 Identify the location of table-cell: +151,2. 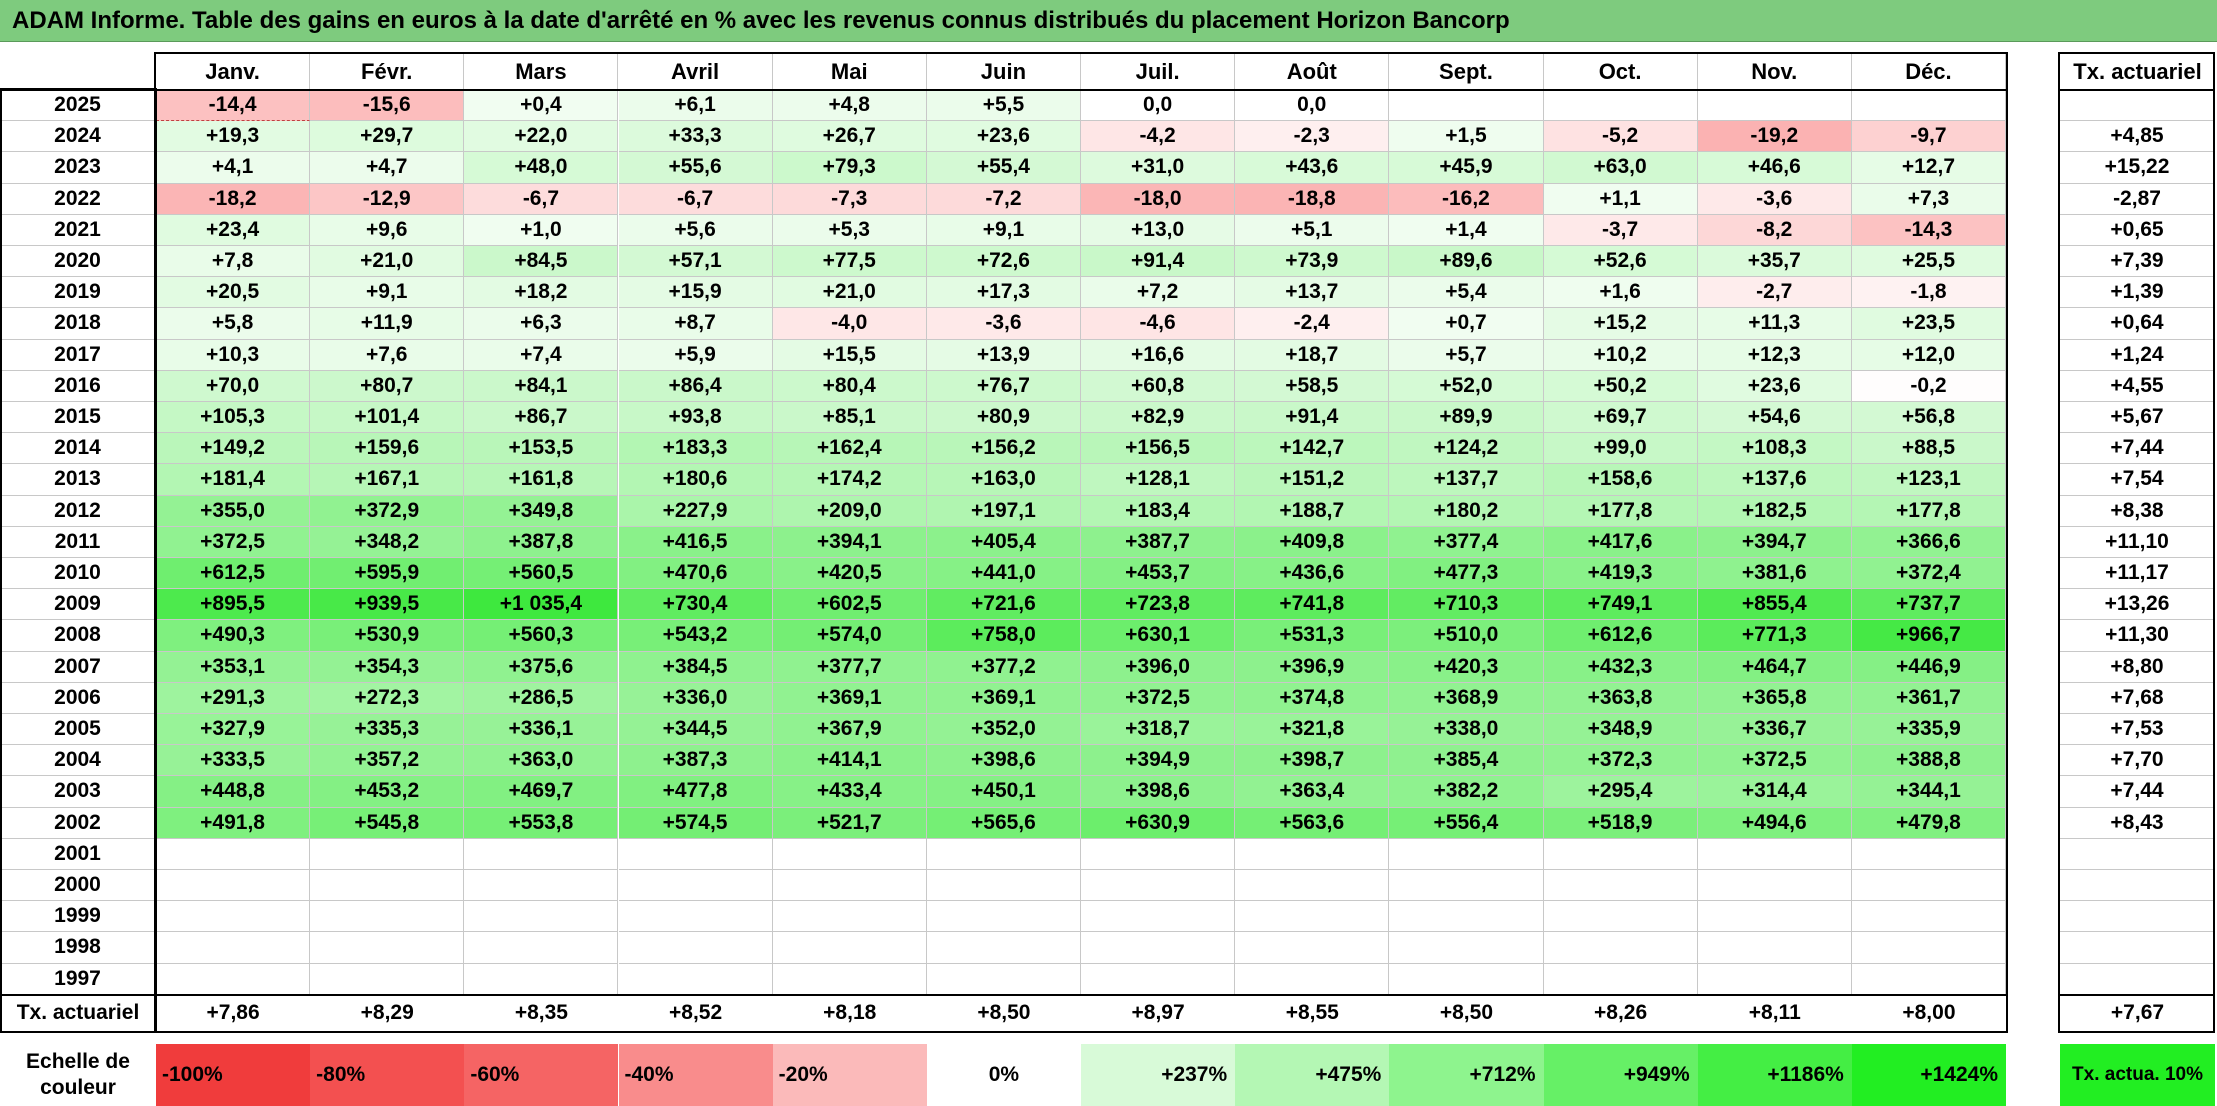
(1312, 480).